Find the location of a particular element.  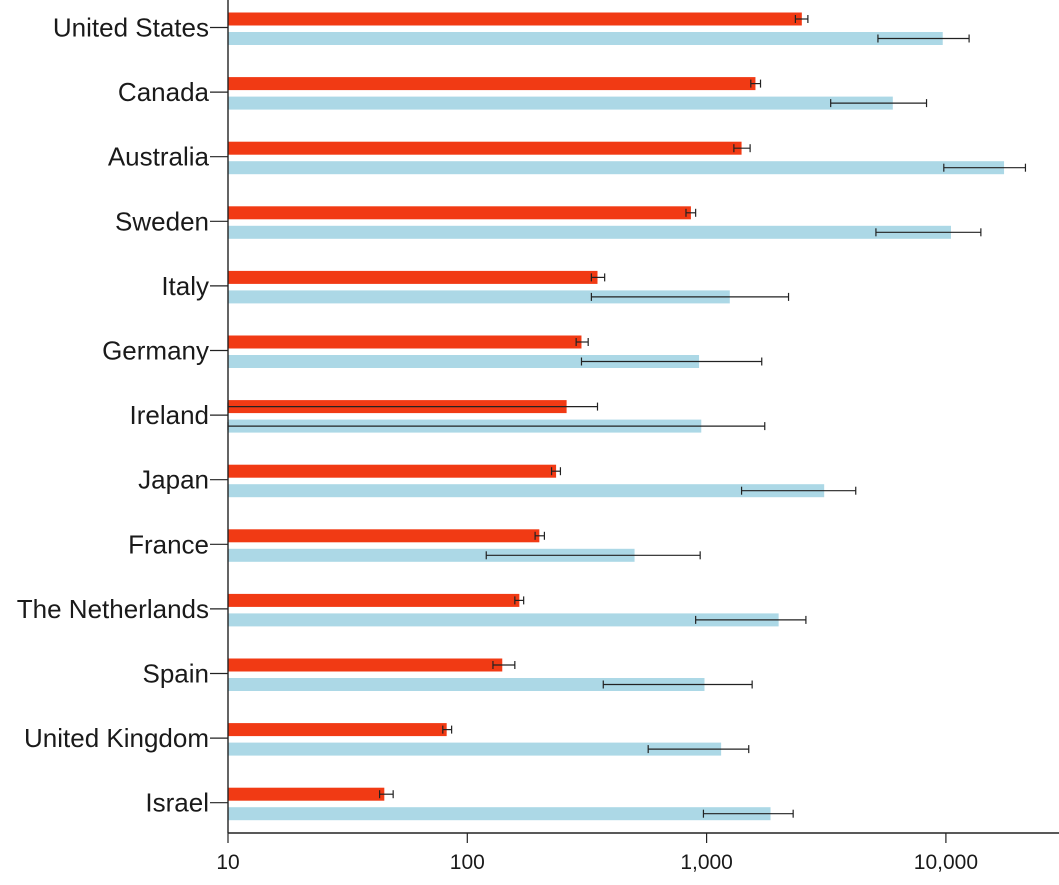

category-label-italy: Italy is located at coordinates (185, 286).